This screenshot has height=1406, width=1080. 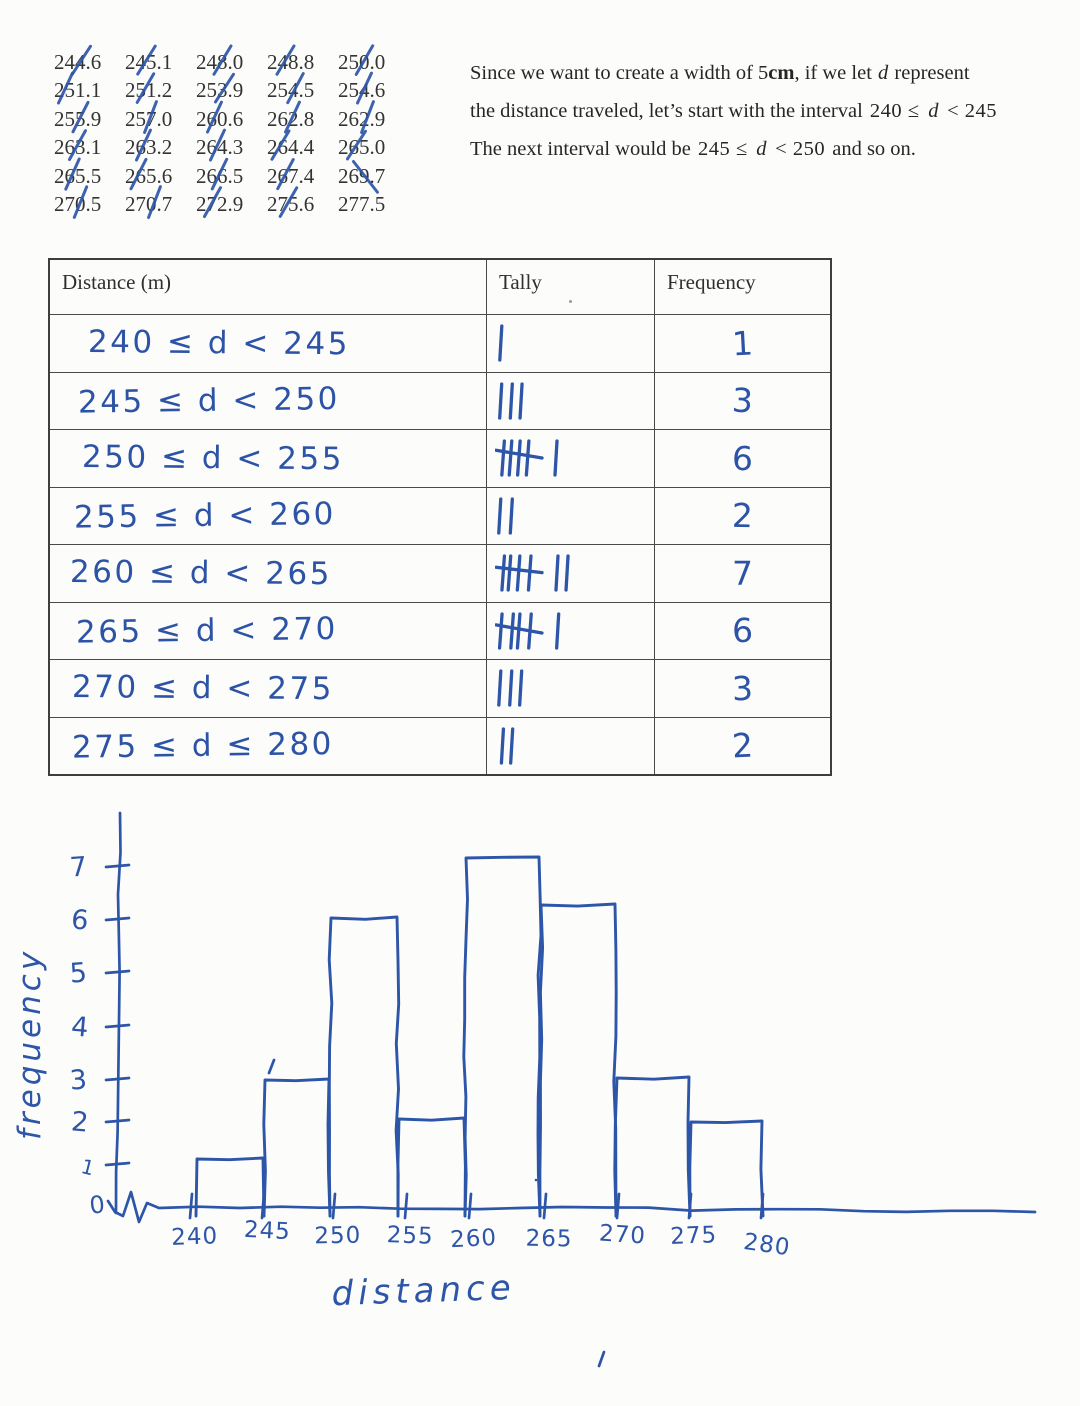 What do you see at coordinates (781, 73) in the screenshot?
I see `text-segment: cm` at bounding box center [781, 73].